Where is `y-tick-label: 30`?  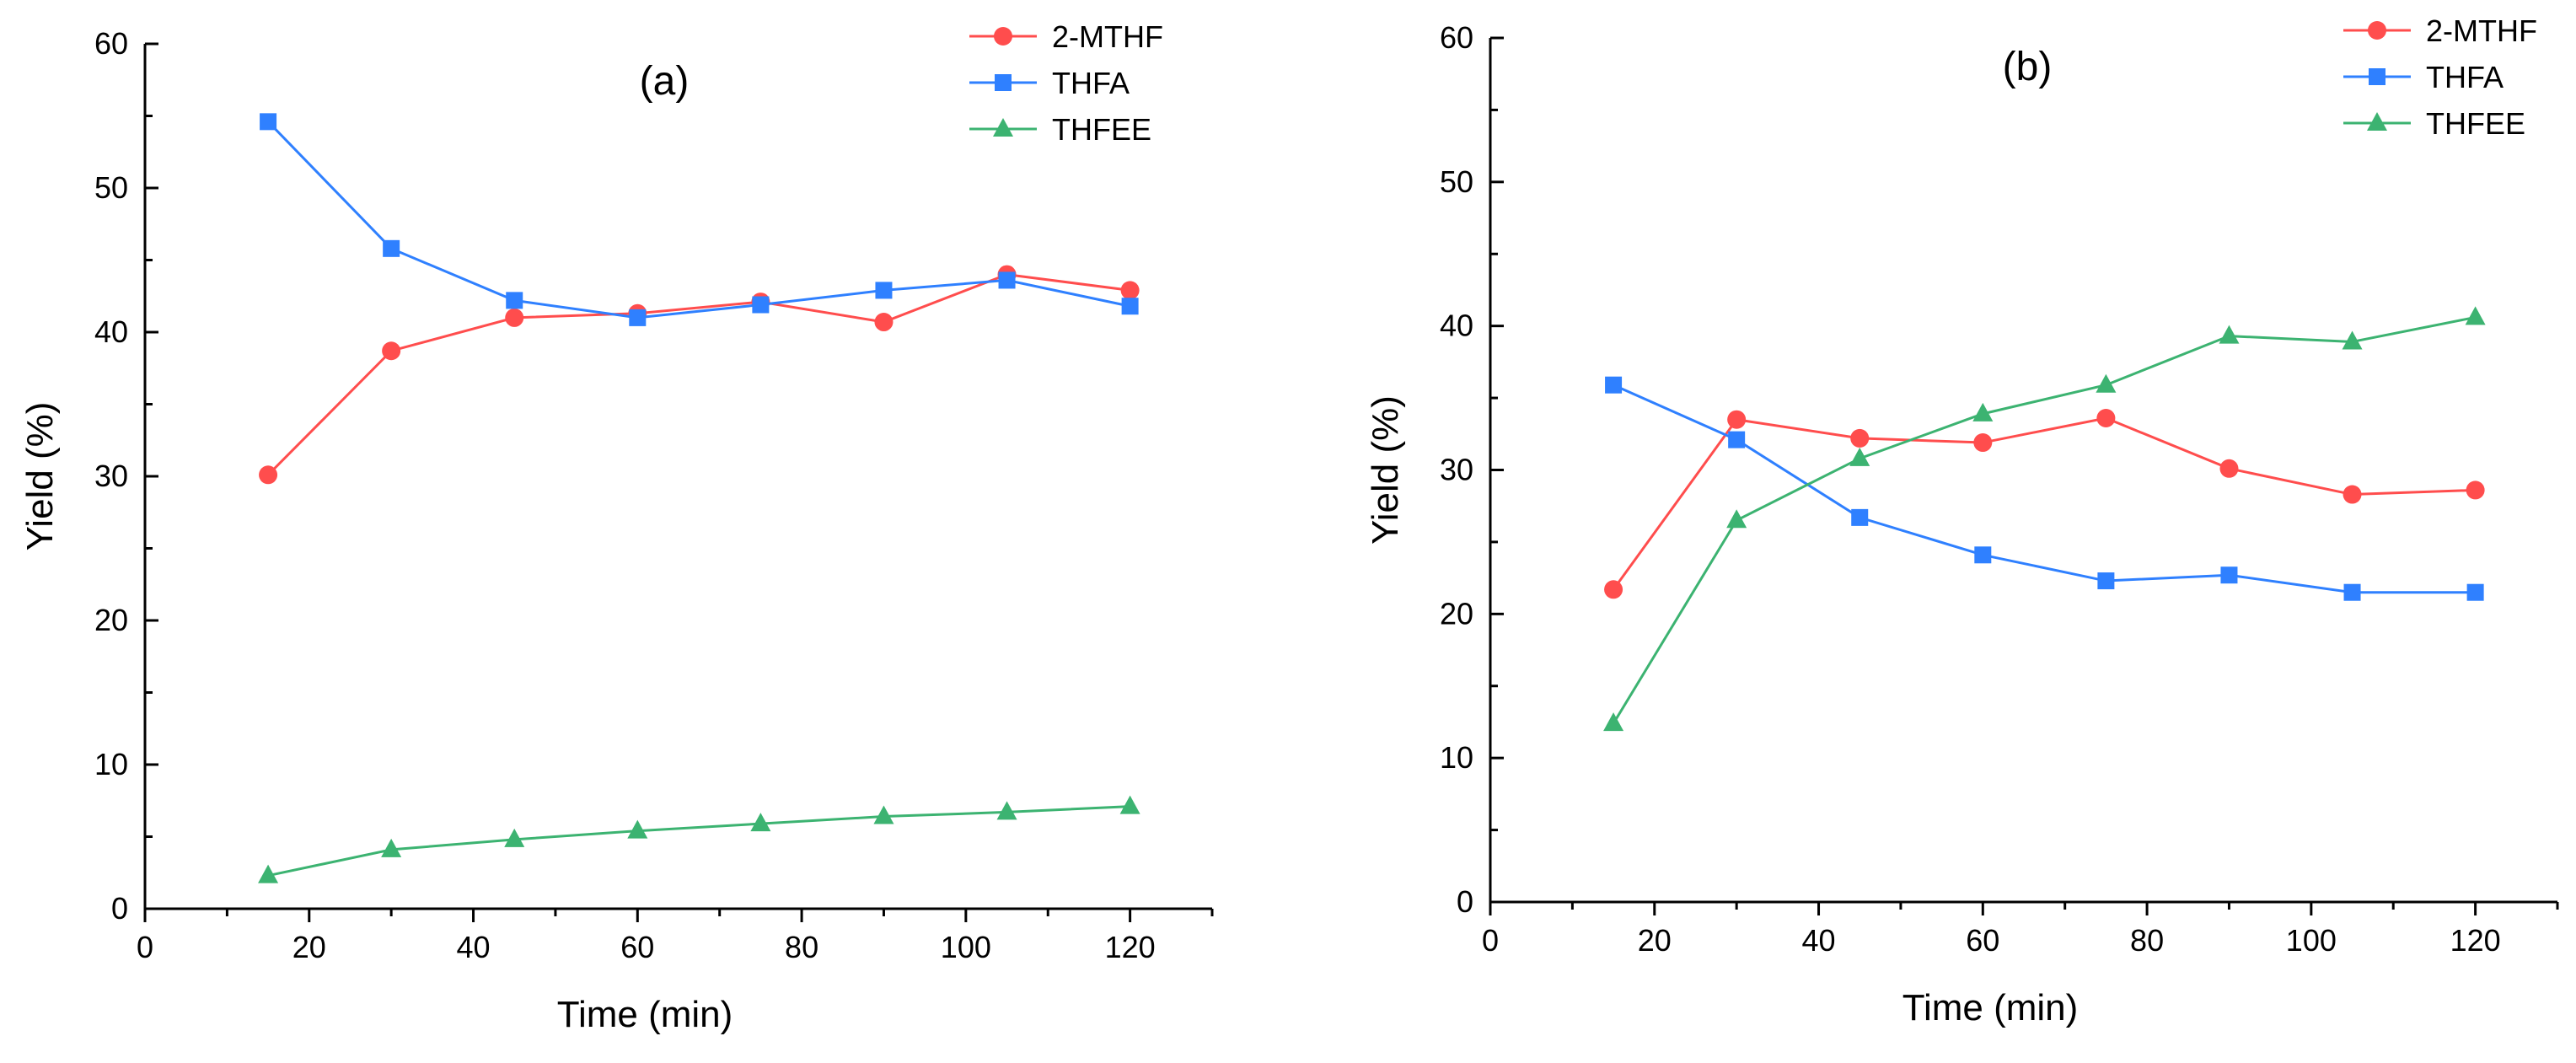
y-tick-label: 30 is located at coordinates (111, 476).